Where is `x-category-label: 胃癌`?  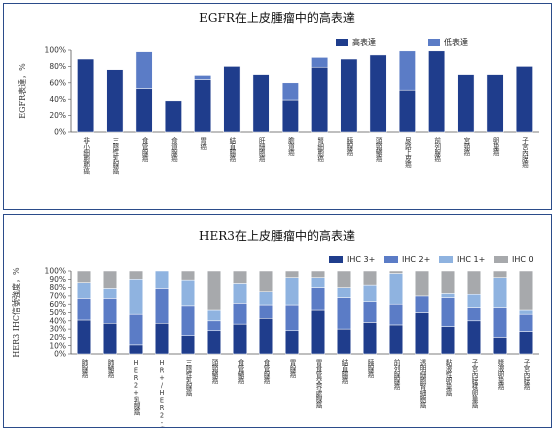 x-category-label: 胃癌 is located at coordinates (203, 144).